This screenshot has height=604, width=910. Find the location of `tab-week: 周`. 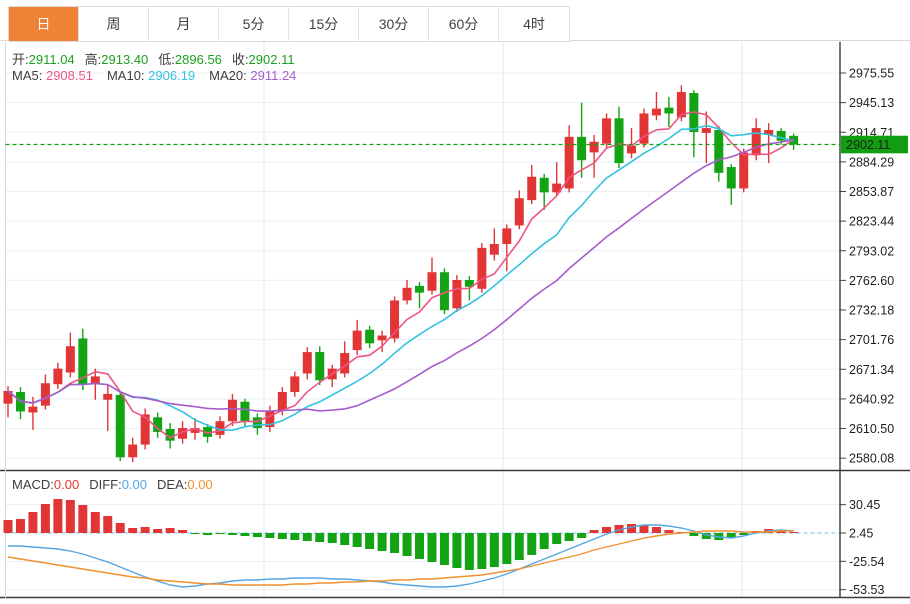

tab-week: 周 is located at coordinates (114, 24).